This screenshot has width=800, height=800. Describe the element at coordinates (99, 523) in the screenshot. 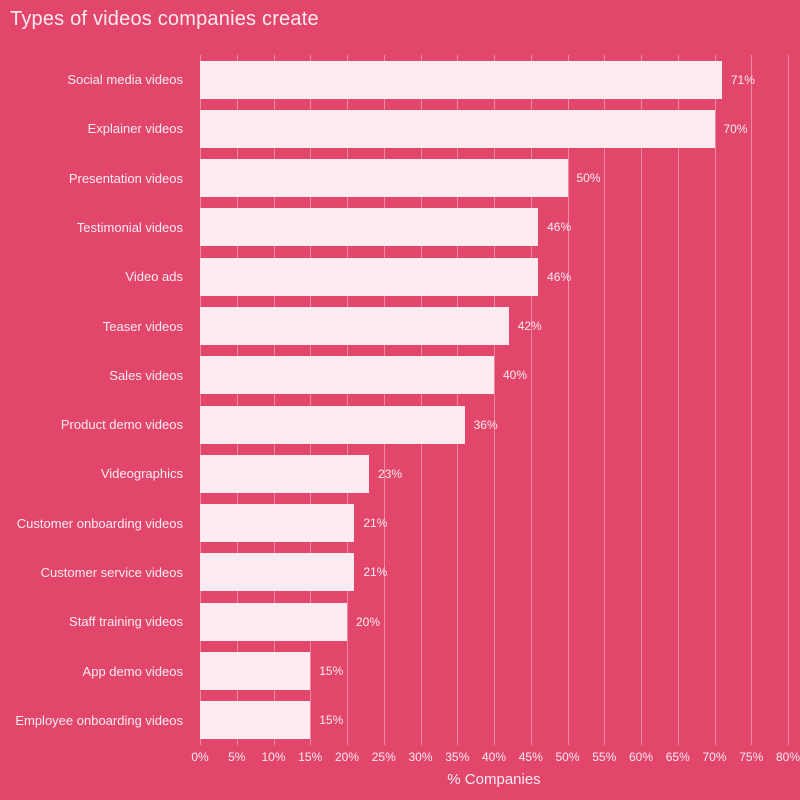

I see `category-label: Customer onboarding videos` at that location.